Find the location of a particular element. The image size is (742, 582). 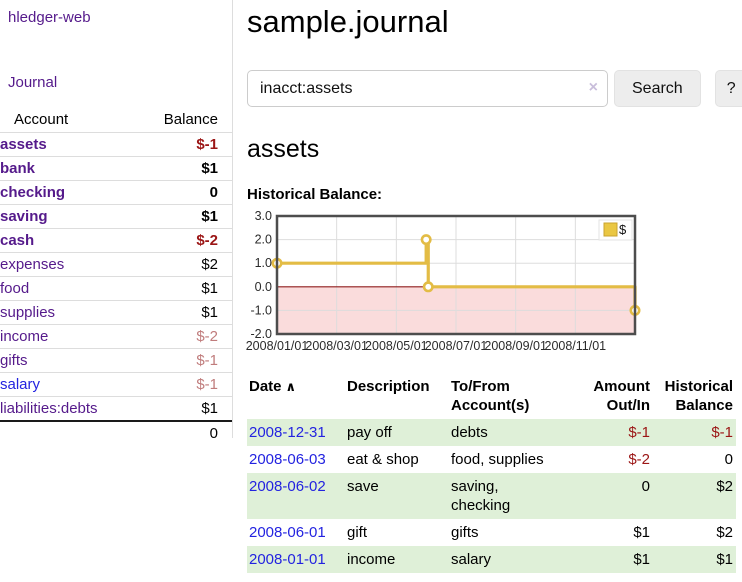

transaction-date-link: 2008-06-03 is located at coordinates (287, 459).